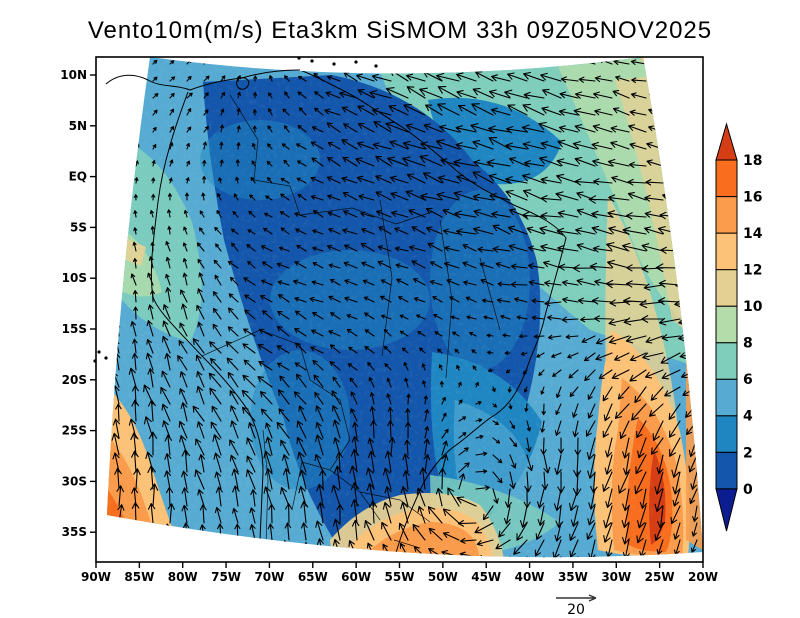 The height and width of the screenshot is (618, 800). What do you see at coordinates (207, 324) in the screenshot?
I see `coastline` at bounding box center [207, 324].